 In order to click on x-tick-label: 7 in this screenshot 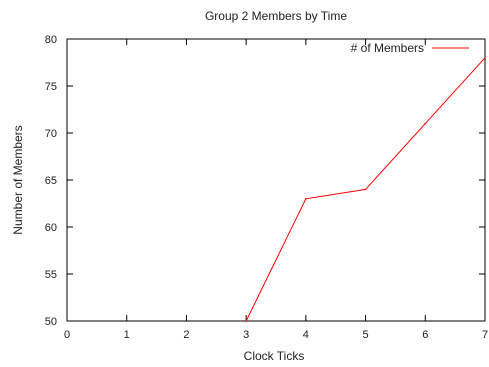, I will do `click(485, 335)`.